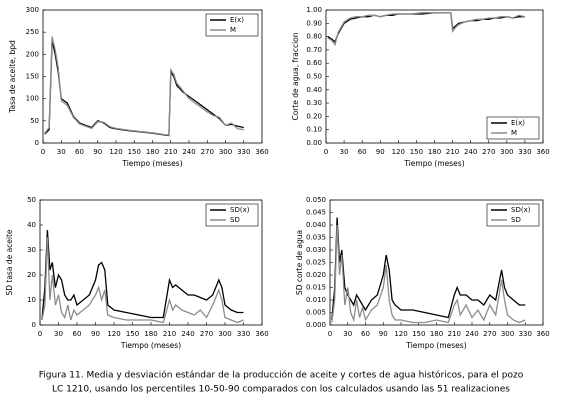 Image resolution: width=562 pixels, height=401 pixels. Describe the element at coordinates (314, 77) in the screenshot. I see `y-tick-label: 0.50` at that location.